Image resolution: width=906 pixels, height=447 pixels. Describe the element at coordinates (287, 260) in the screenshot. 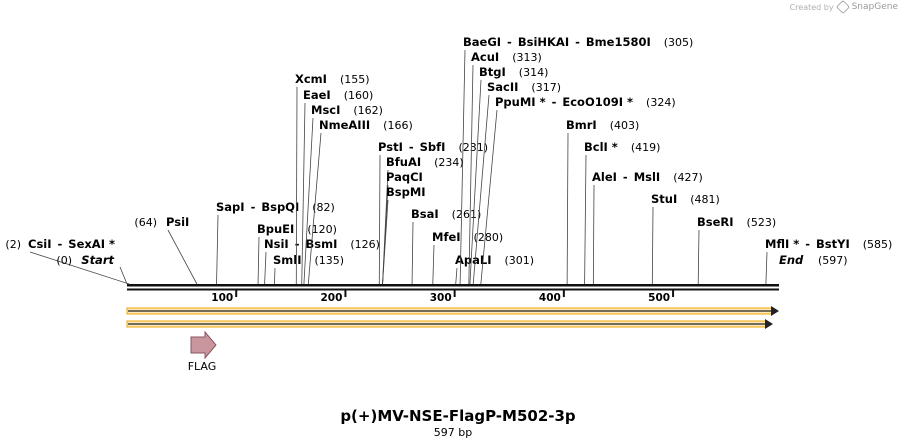

I see `site-enzyme-name: SmlI` at that location.